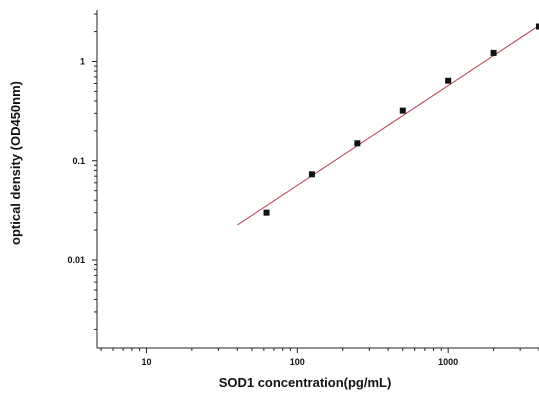 The width and height of the screenshot is (539, 396). What do you see at coordinates (76, 260) in the screenshot?
I see `y-tick-label: 0.01` at bounding box center [76, 260].